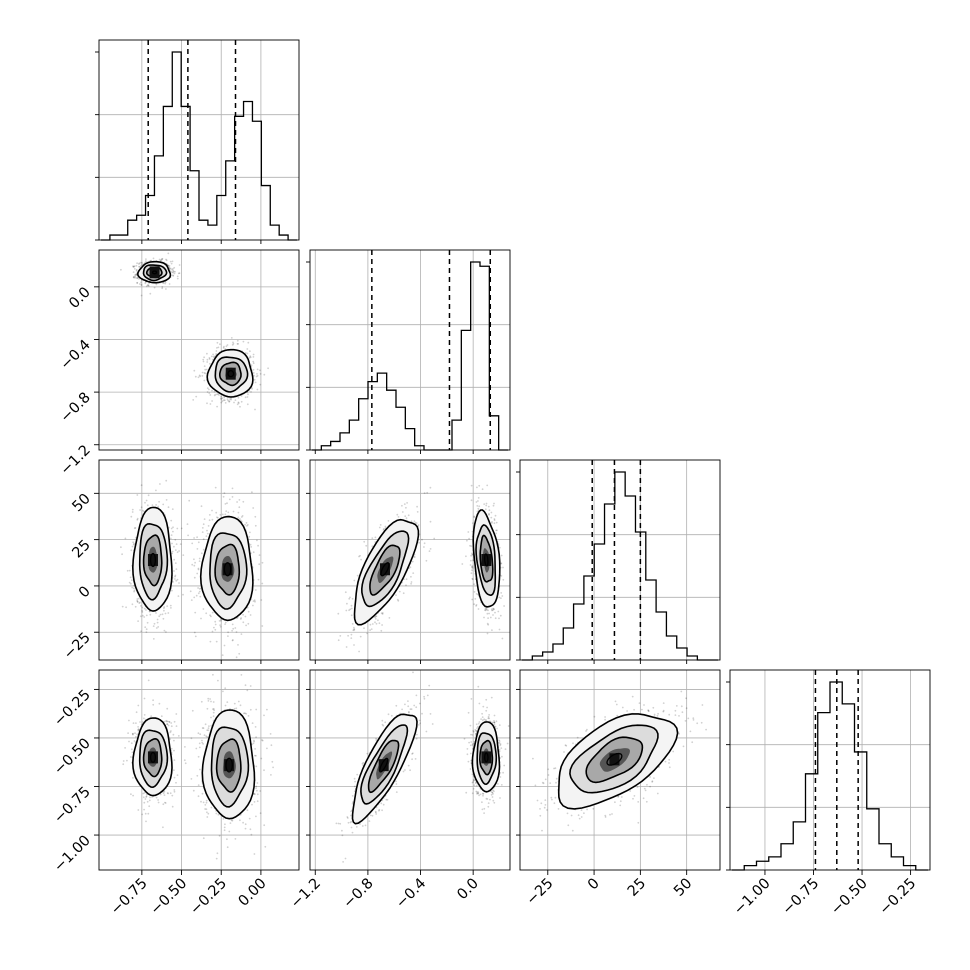 This screenshot has height=970, width=970. Describe the element at coordinates (72, 805) in the screenshot. I see `y-tick-label: −0.75` at that location.